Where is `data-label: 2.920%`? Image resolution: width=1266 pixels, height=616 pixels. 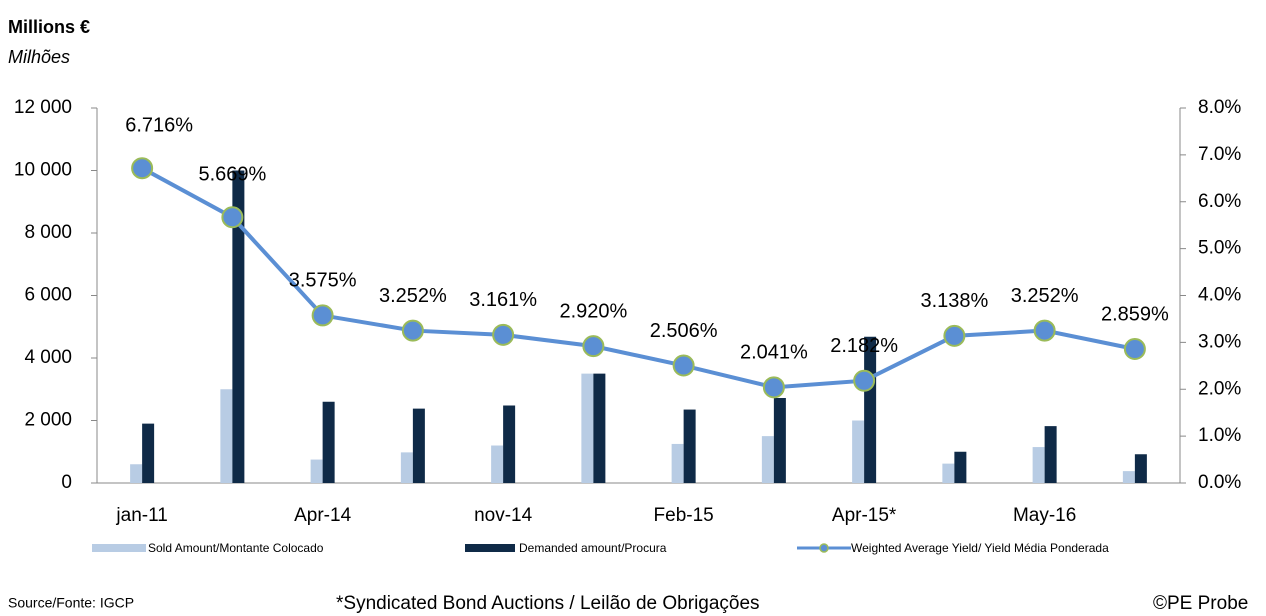 data-label: 2.920% is located at coordinates (593, 311).